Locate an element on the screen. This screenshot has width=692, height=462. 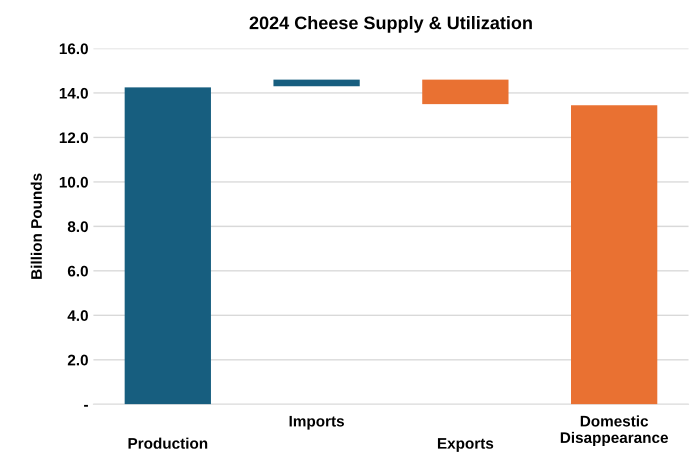
y-tick-label: 14.0 is located at coordinates (74, 93).